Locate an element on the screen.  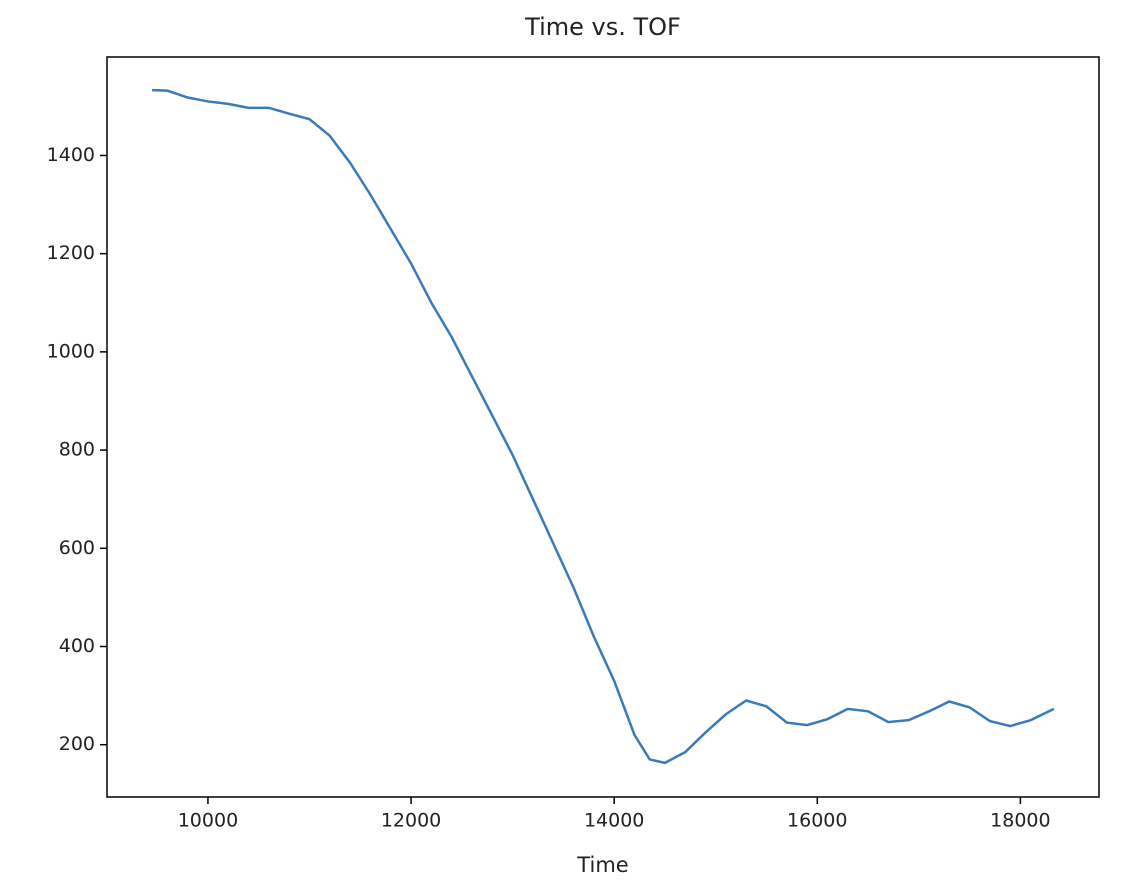
y-tick-label: 1000 is located at coordinates (71, 351).